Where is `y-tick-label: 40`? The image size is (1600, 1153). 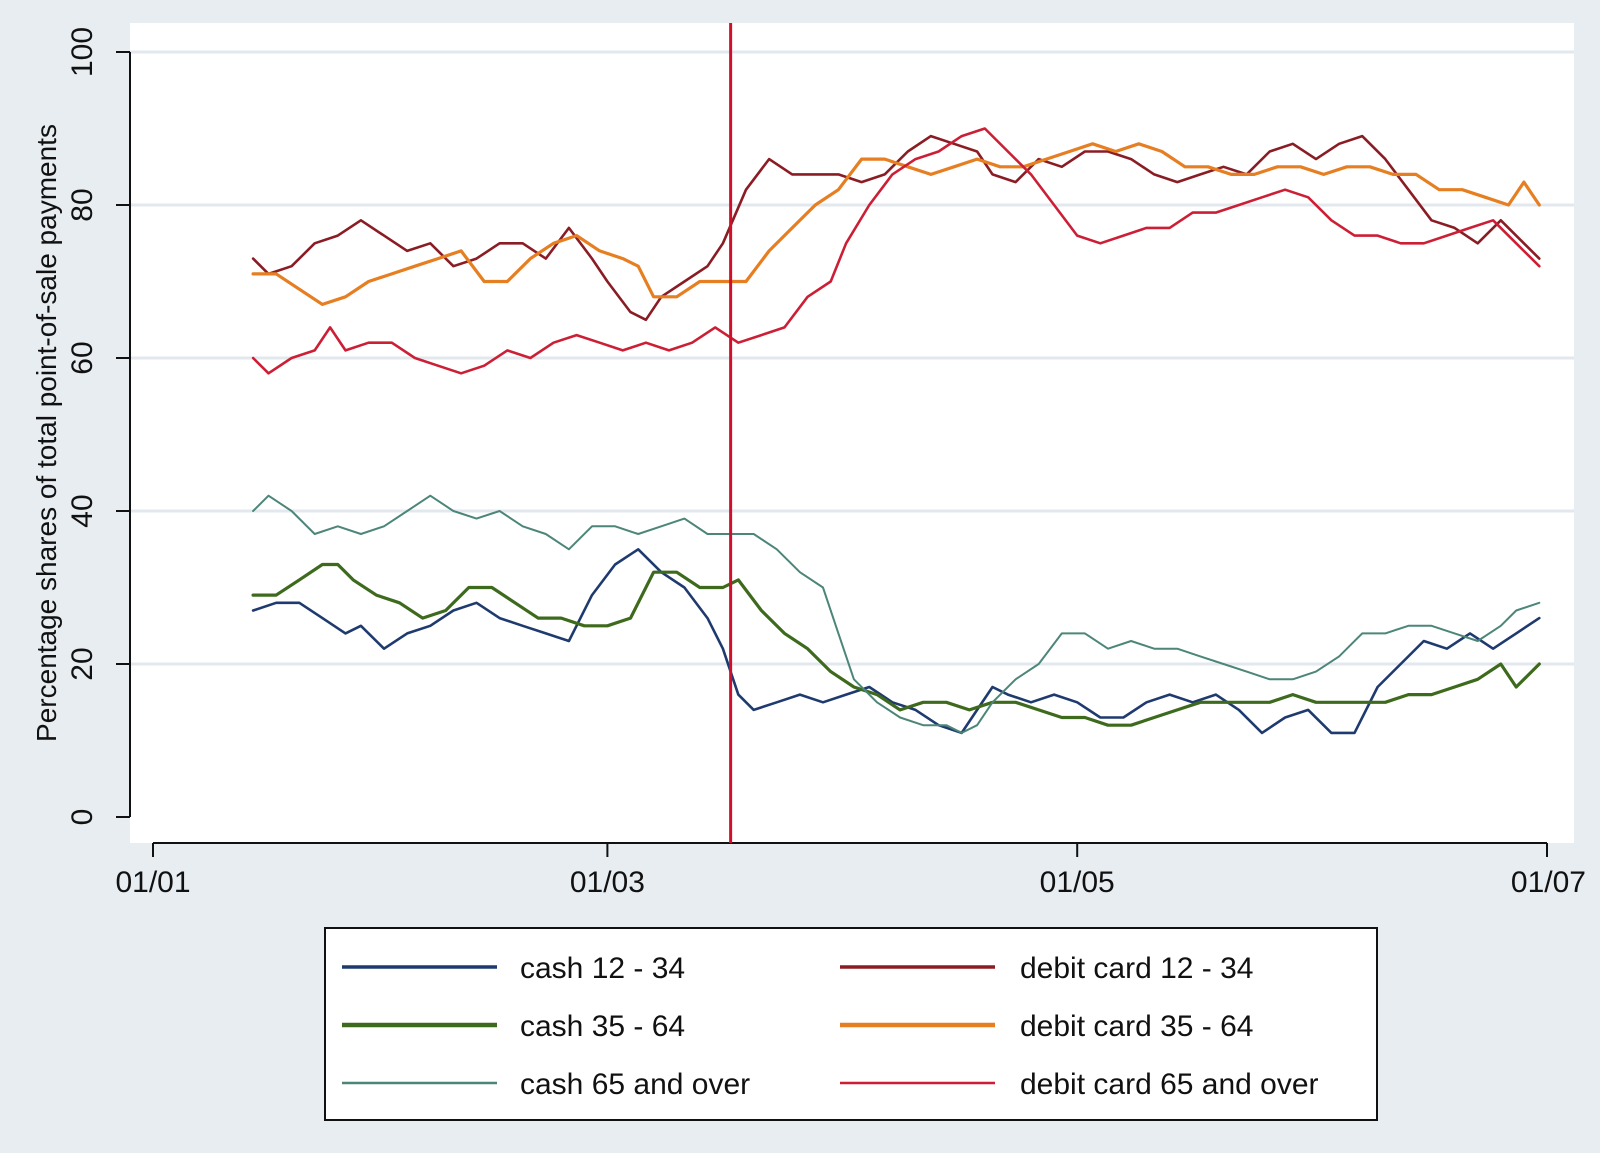
y-tick-label: 40 is located at coordinates (82, 510).